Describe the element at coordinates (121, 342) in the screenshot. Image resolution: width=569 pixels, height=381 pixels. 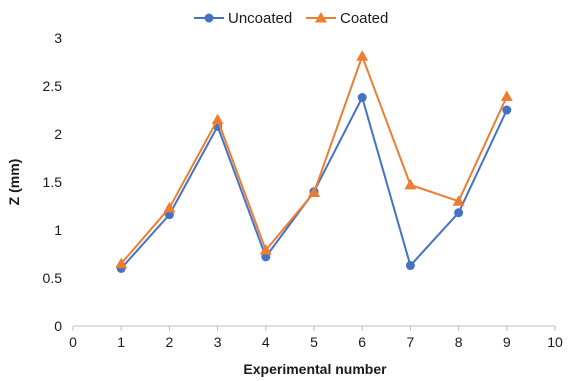
I see `x-tick-label: 1` at that location.